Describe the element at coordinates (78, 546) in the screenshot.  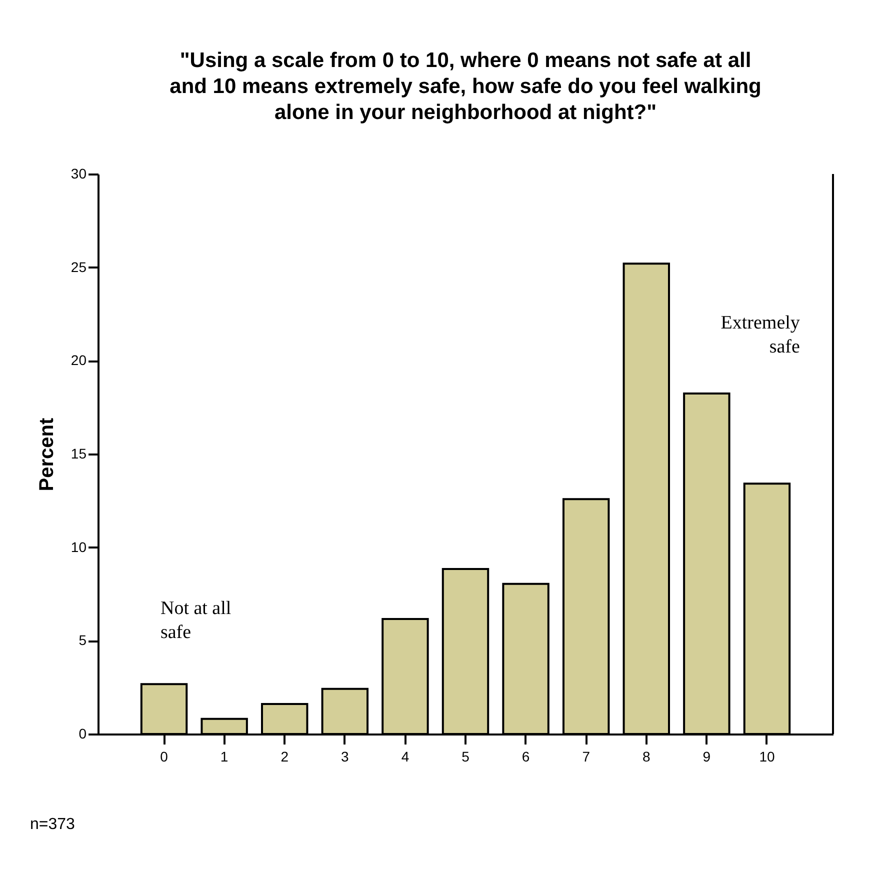
I see `y-tick-label: 10` at that location.